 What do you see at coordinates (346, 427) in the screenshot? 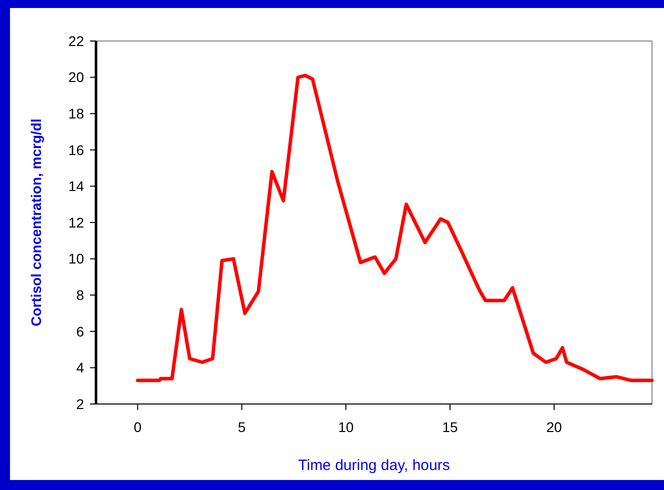
I see `x-tick-label: 10` at bounding box center [346, 427].